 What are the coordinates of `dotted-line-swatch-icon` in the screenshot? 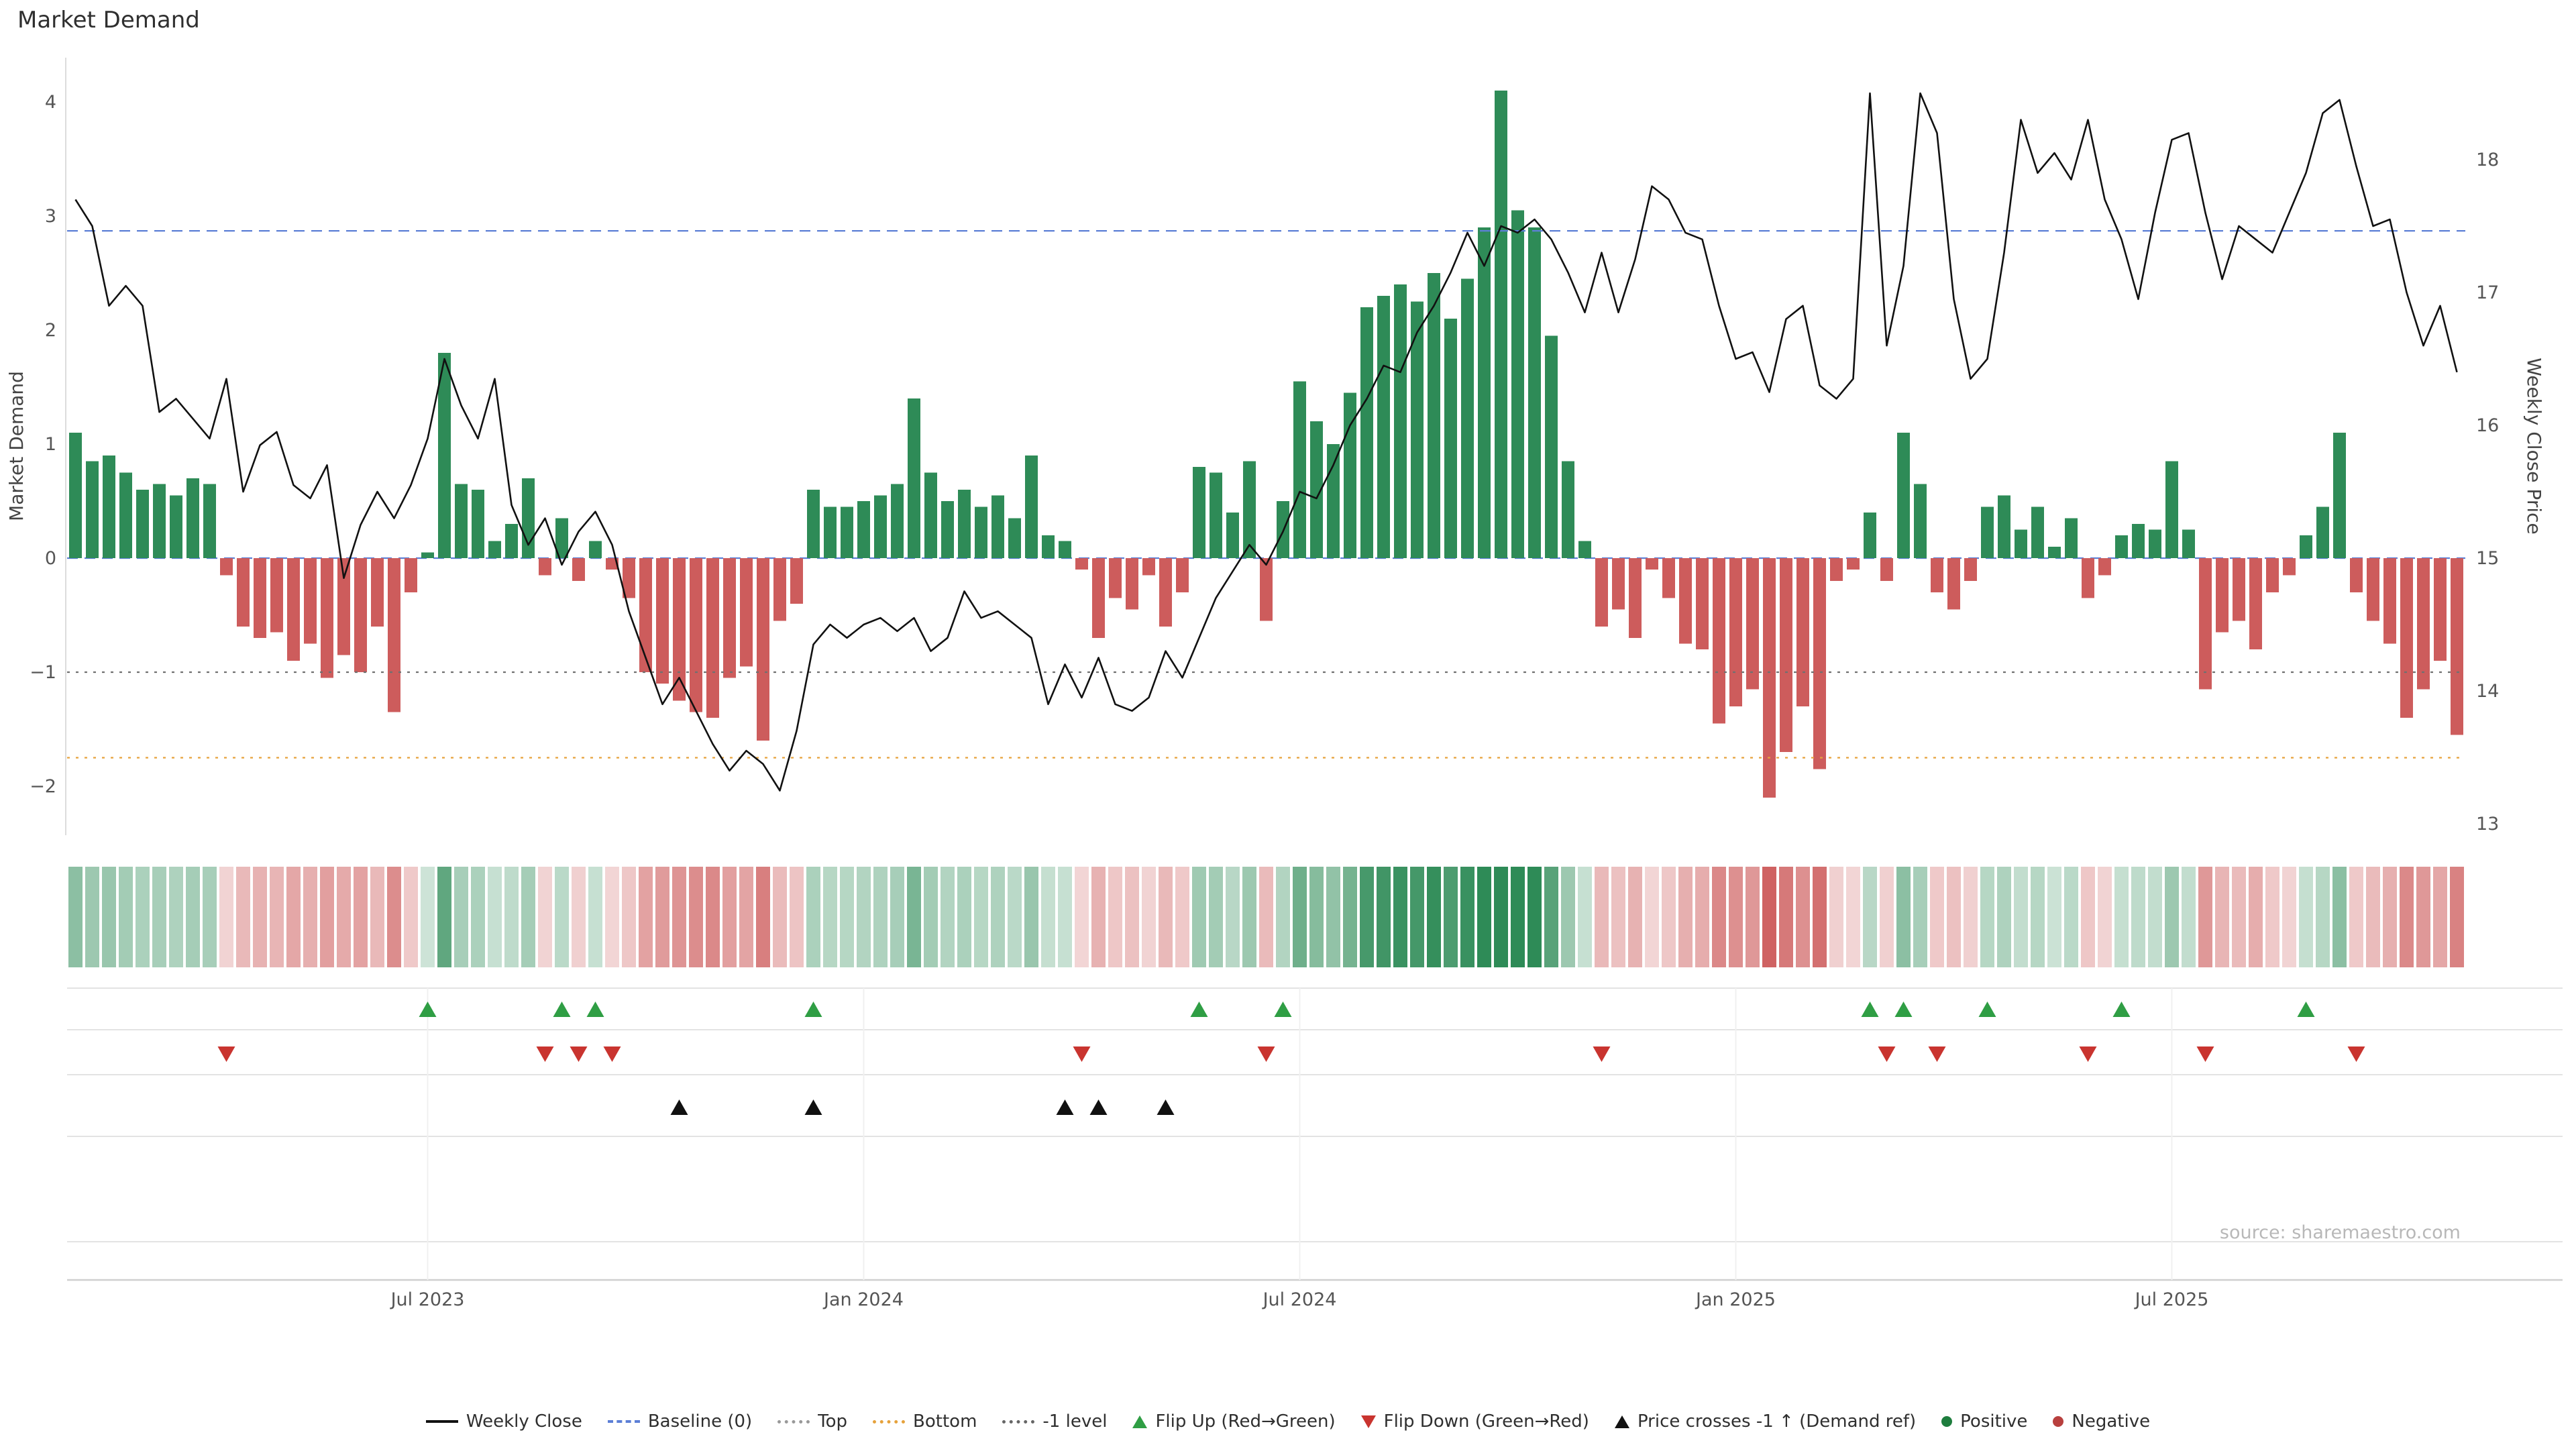 It's located at (1018, 1421).